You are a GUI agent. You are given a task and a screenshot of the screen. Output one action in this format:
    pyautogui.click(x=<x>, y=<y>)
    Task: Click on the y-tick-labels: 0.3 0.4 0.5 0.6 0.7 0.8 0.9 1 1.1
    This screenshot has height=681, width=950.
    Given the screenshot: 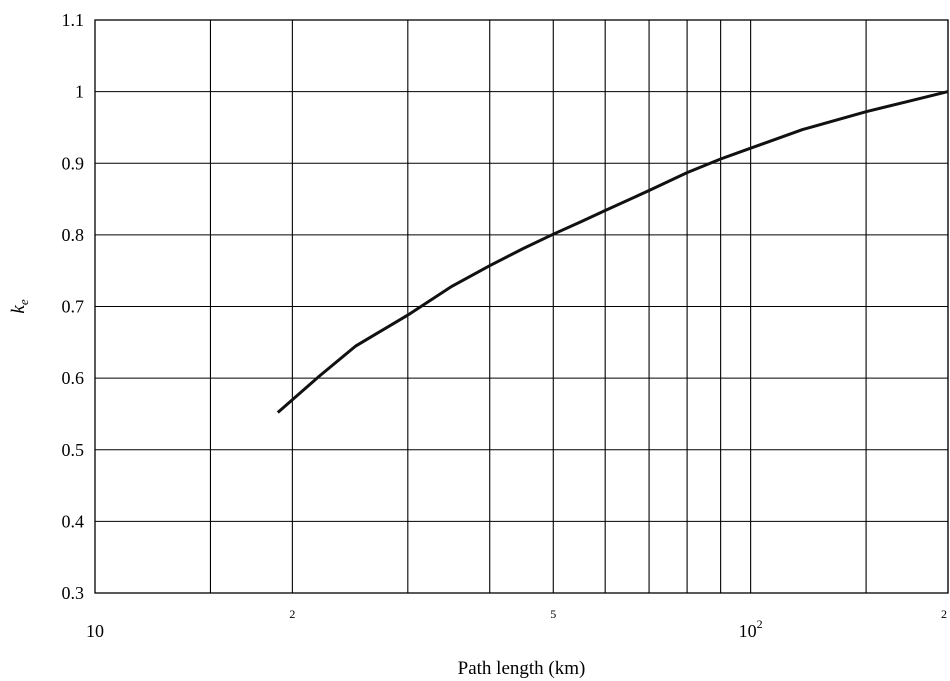 What is the action you would take?
    pyautogui.click(x=73, y=306)
    